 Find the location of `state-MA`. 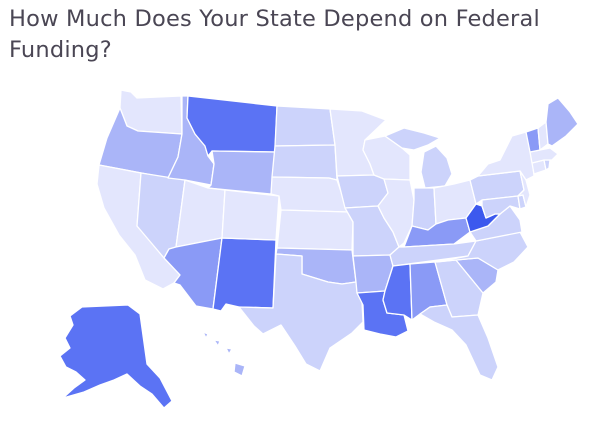

state-MA is located at coordinates (544, 155).